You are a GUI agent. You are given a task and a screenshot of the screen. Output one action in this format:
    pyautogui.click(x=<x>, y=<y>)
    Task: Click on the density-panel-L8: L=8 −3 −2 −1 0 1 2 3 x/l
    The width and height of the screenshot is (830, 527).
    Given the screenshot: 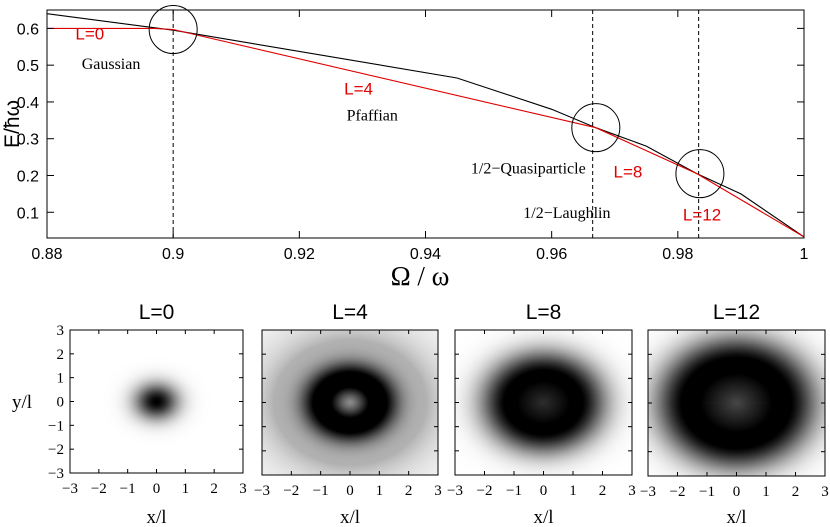 What is the action you would take?
    pyautogui.click(x=541, y=414)
    